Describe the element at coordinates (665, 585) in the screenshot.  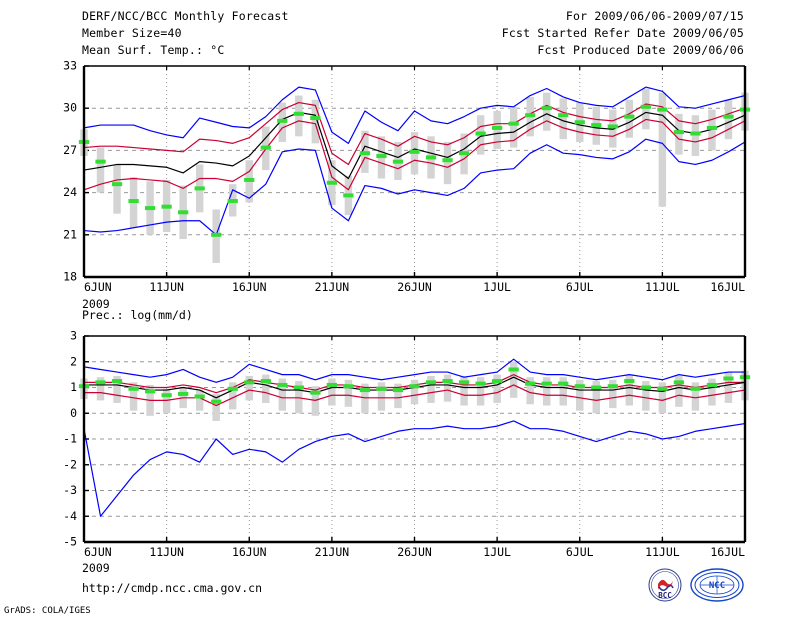
I see `bcc-logo: BCC` at that location.